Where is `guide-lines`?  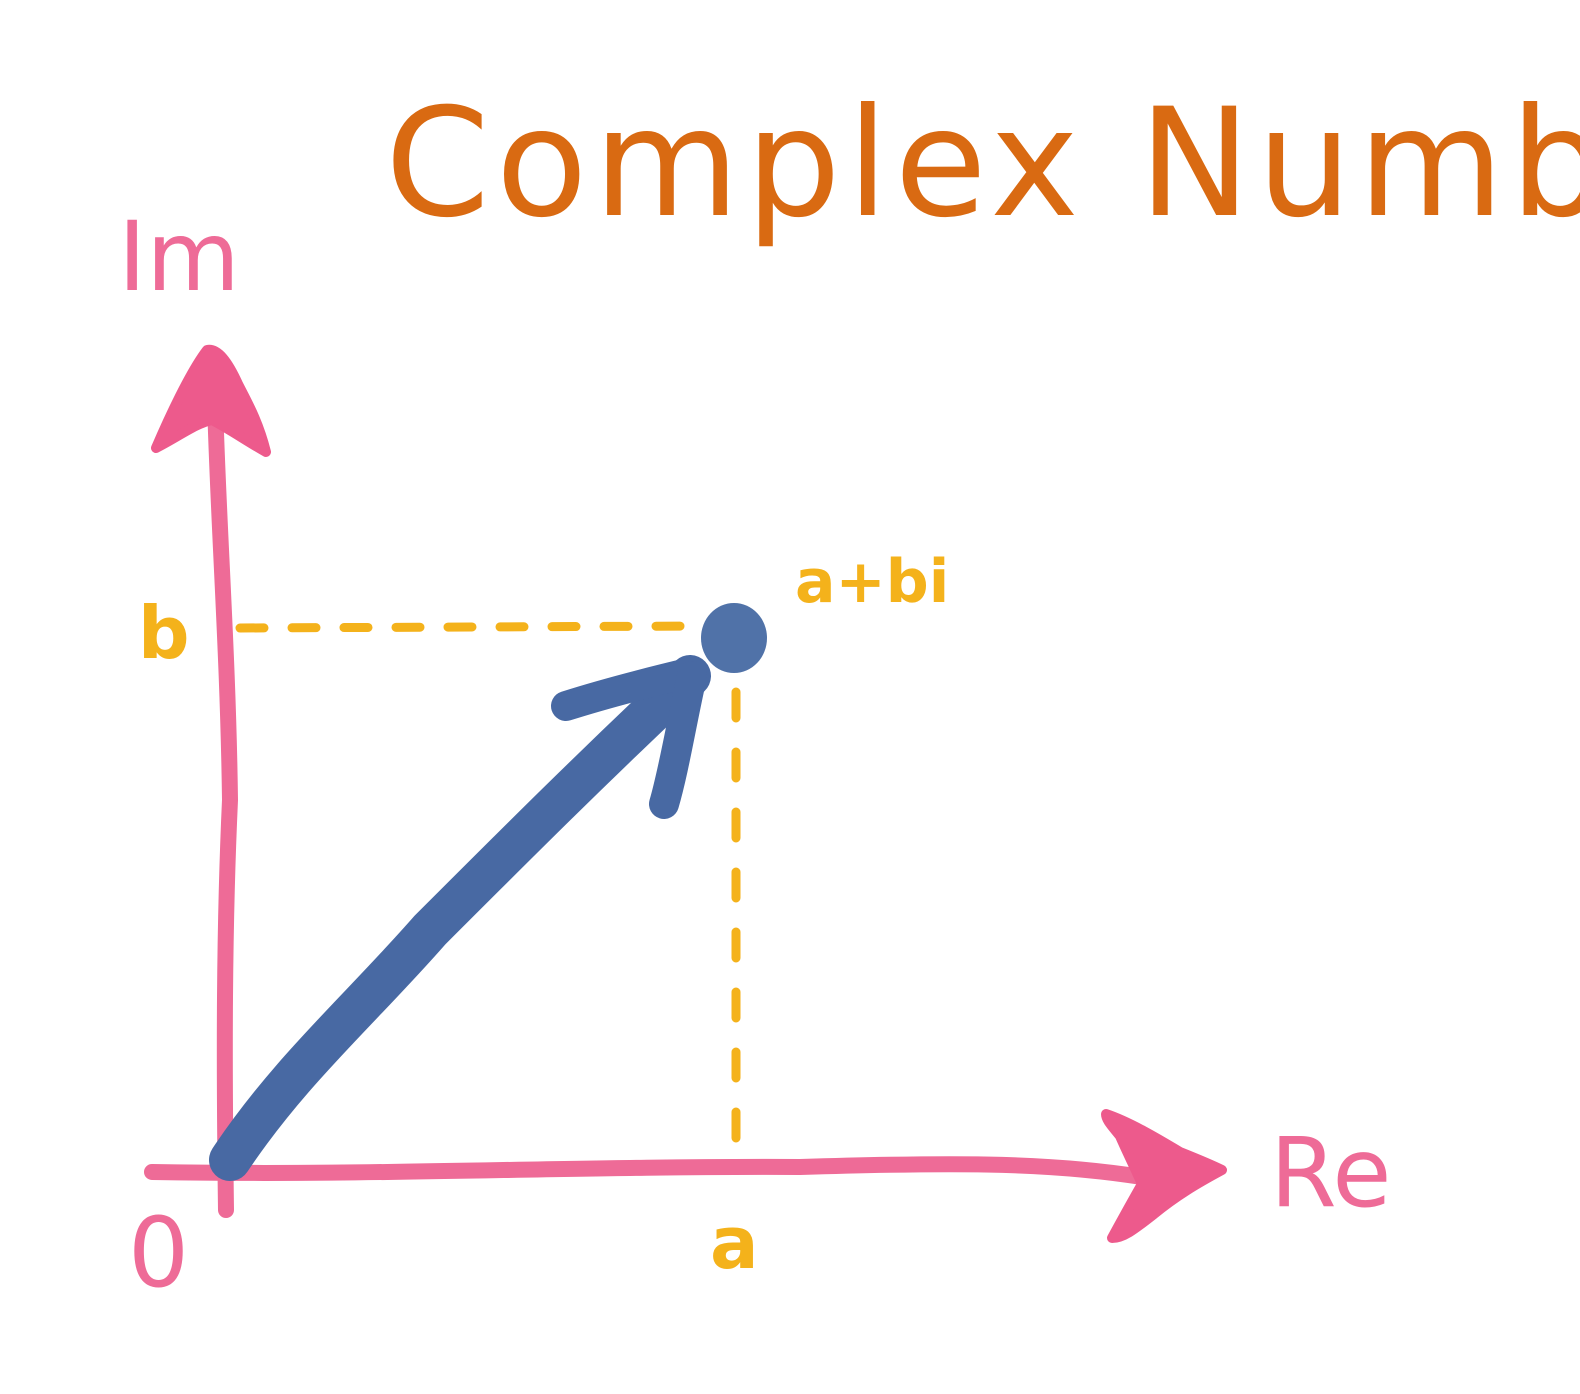 guide-lines is located at coordinates (488, 892).